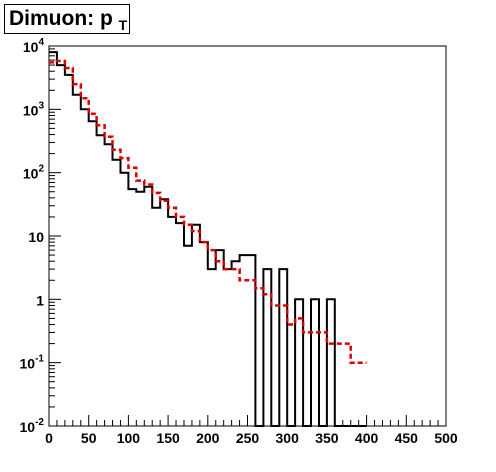 Image resolution: width=496 pixels, height=472 pixels. Describe the element at coordinates (61, 18) in the screenshot. I see `chart-title-text: Dimuon: p` at that location.